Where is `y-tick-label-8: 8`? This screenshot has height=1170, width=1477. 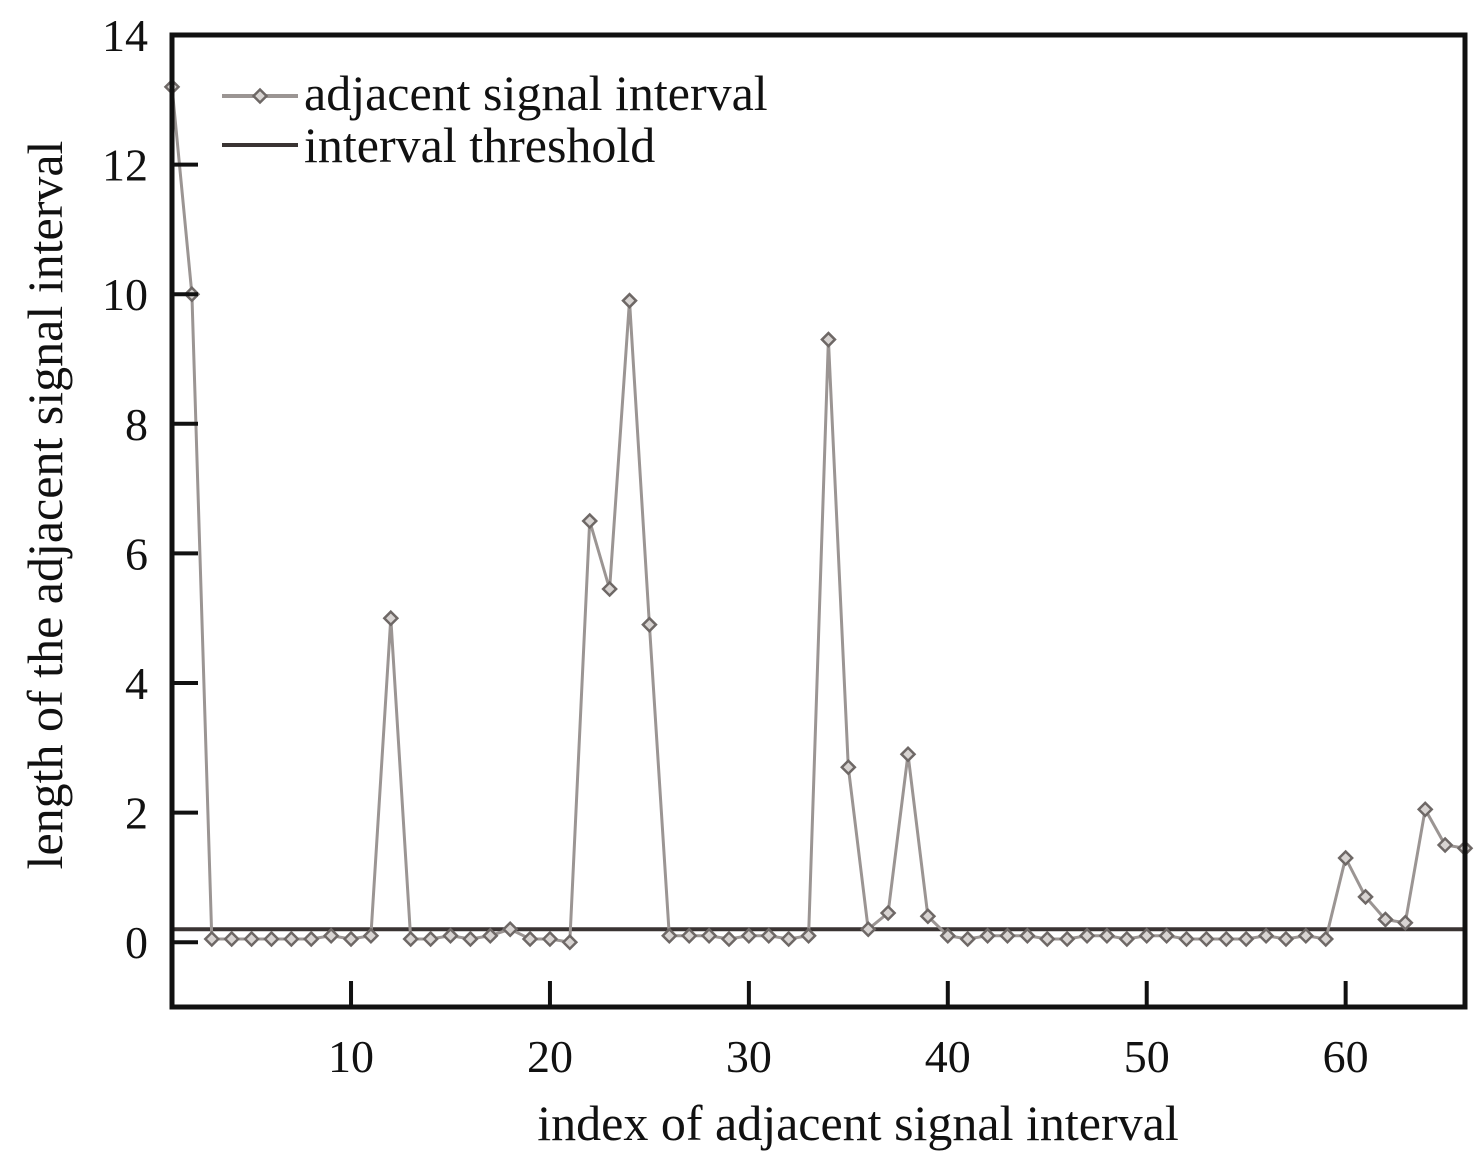 y-tick-label-8: 8 is located at coordinates (136, 424).